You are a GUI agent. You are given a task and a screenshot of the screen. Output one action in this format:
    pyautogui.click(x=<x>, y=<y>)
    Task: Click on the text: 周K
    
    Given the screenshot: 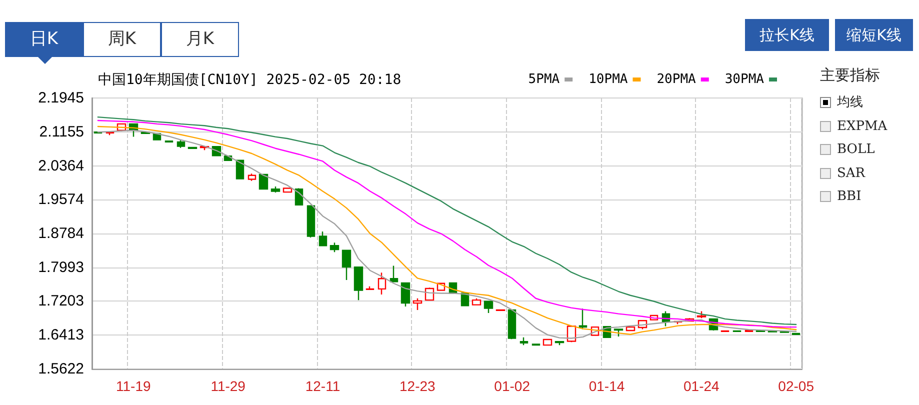 What is the action you would take?
    pyautogui.click(x=122, y=39)
    